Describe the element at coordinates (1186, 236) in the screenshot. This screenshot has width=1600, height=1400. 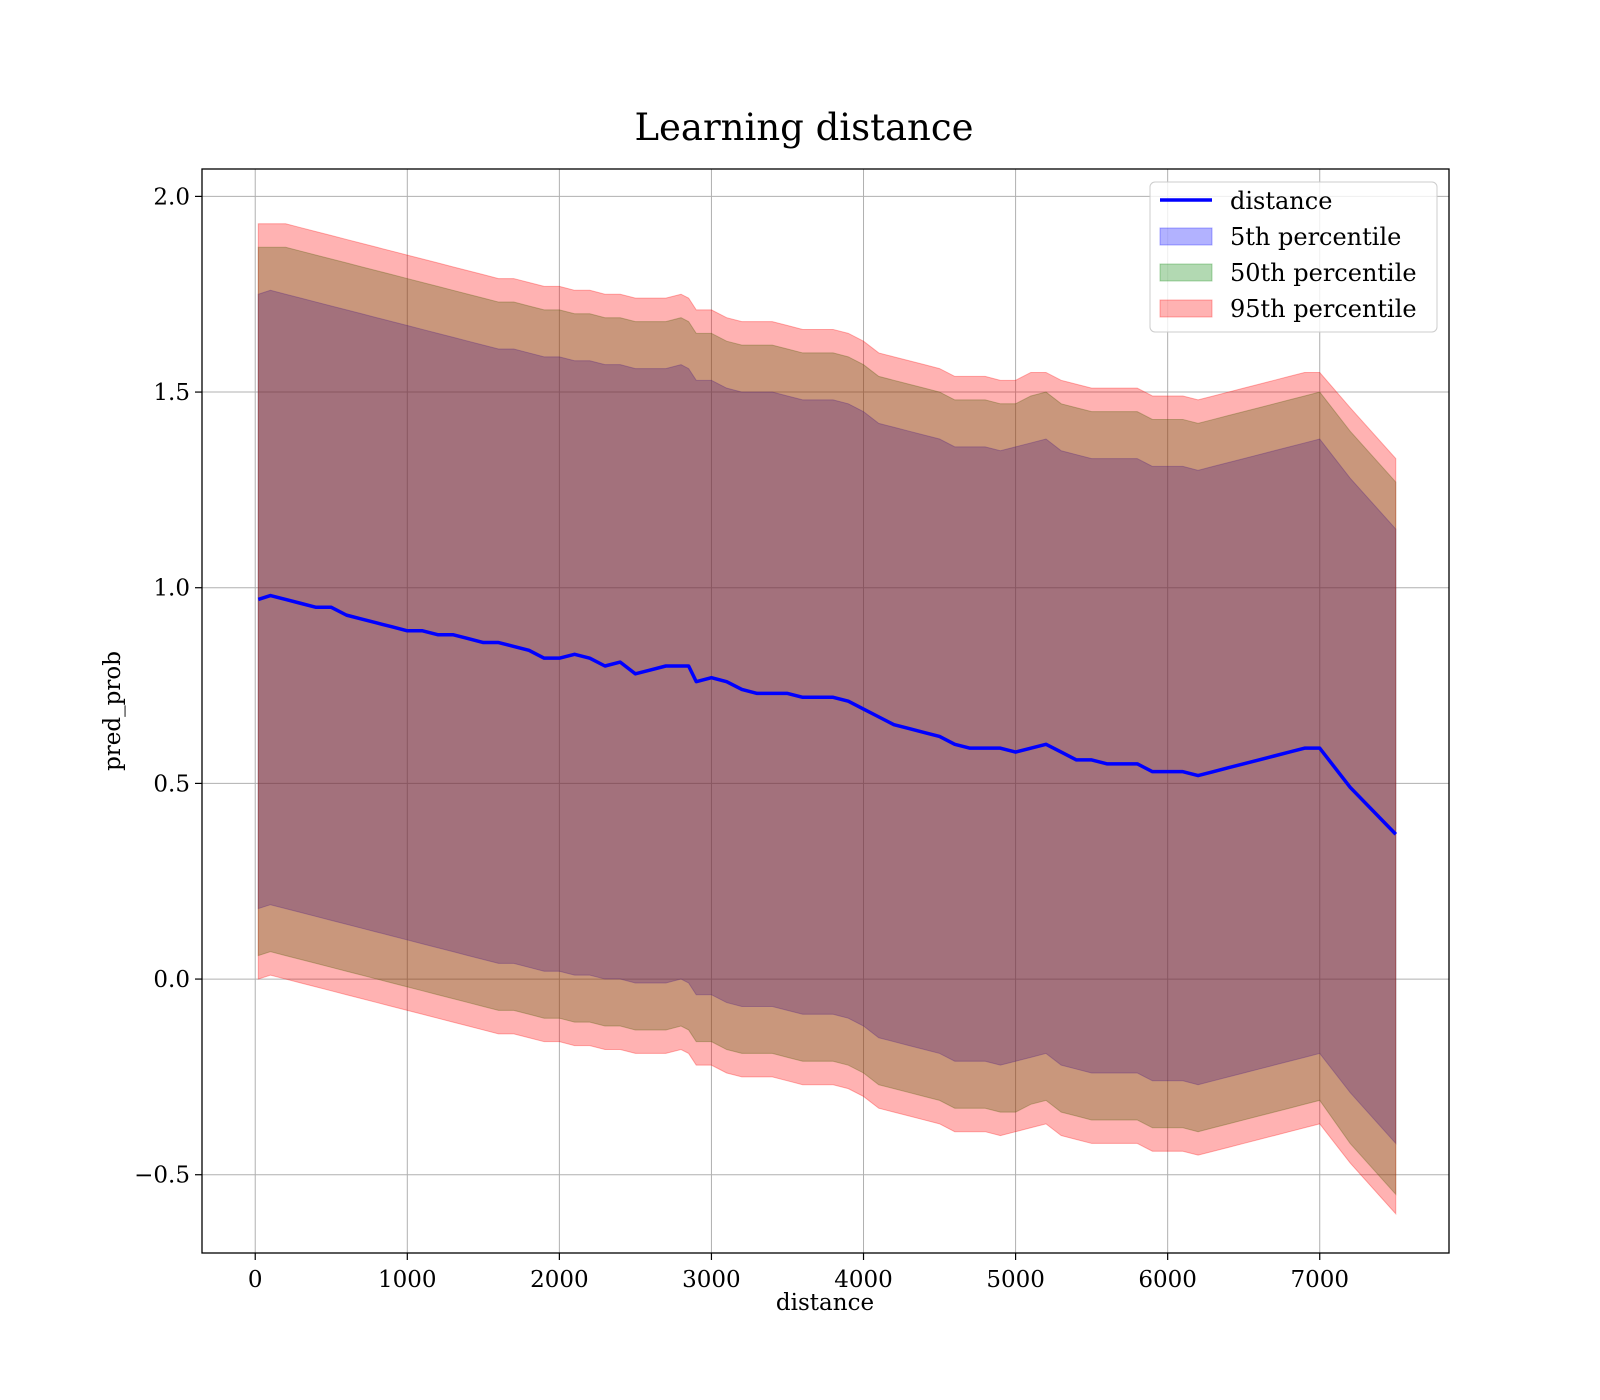
I see `legend-swatch-5th-percentile` at that location.